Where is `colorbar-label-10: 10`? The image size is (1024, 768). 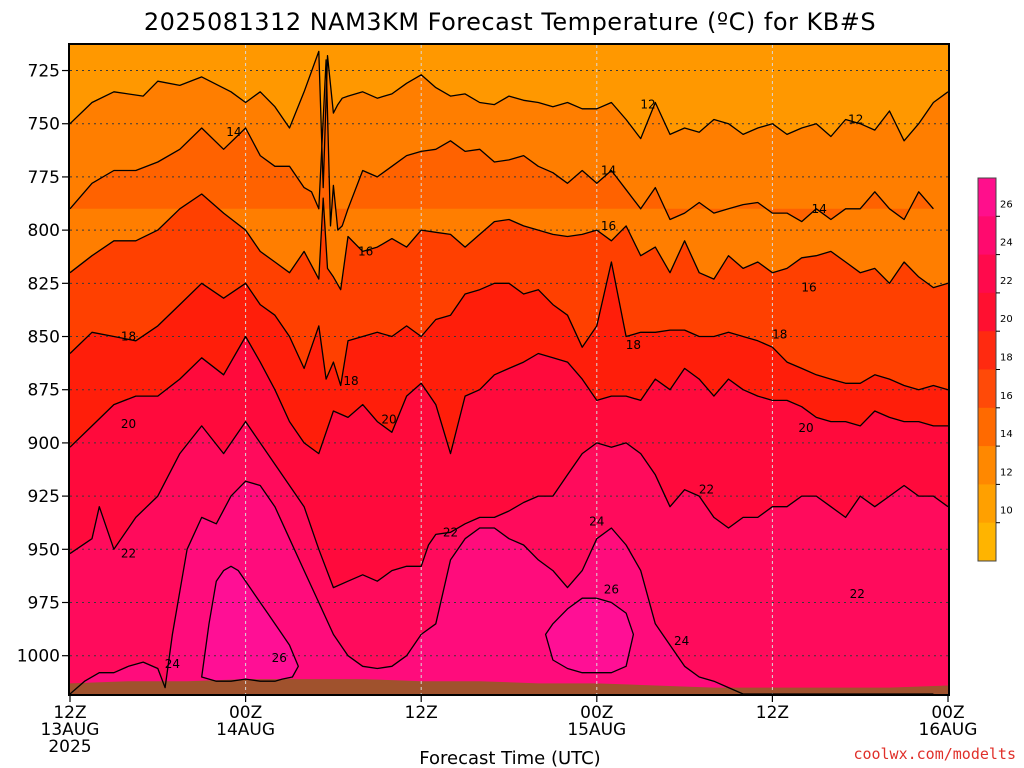 colorbar-label-10: 10 is located at coordinates (1006, 511).